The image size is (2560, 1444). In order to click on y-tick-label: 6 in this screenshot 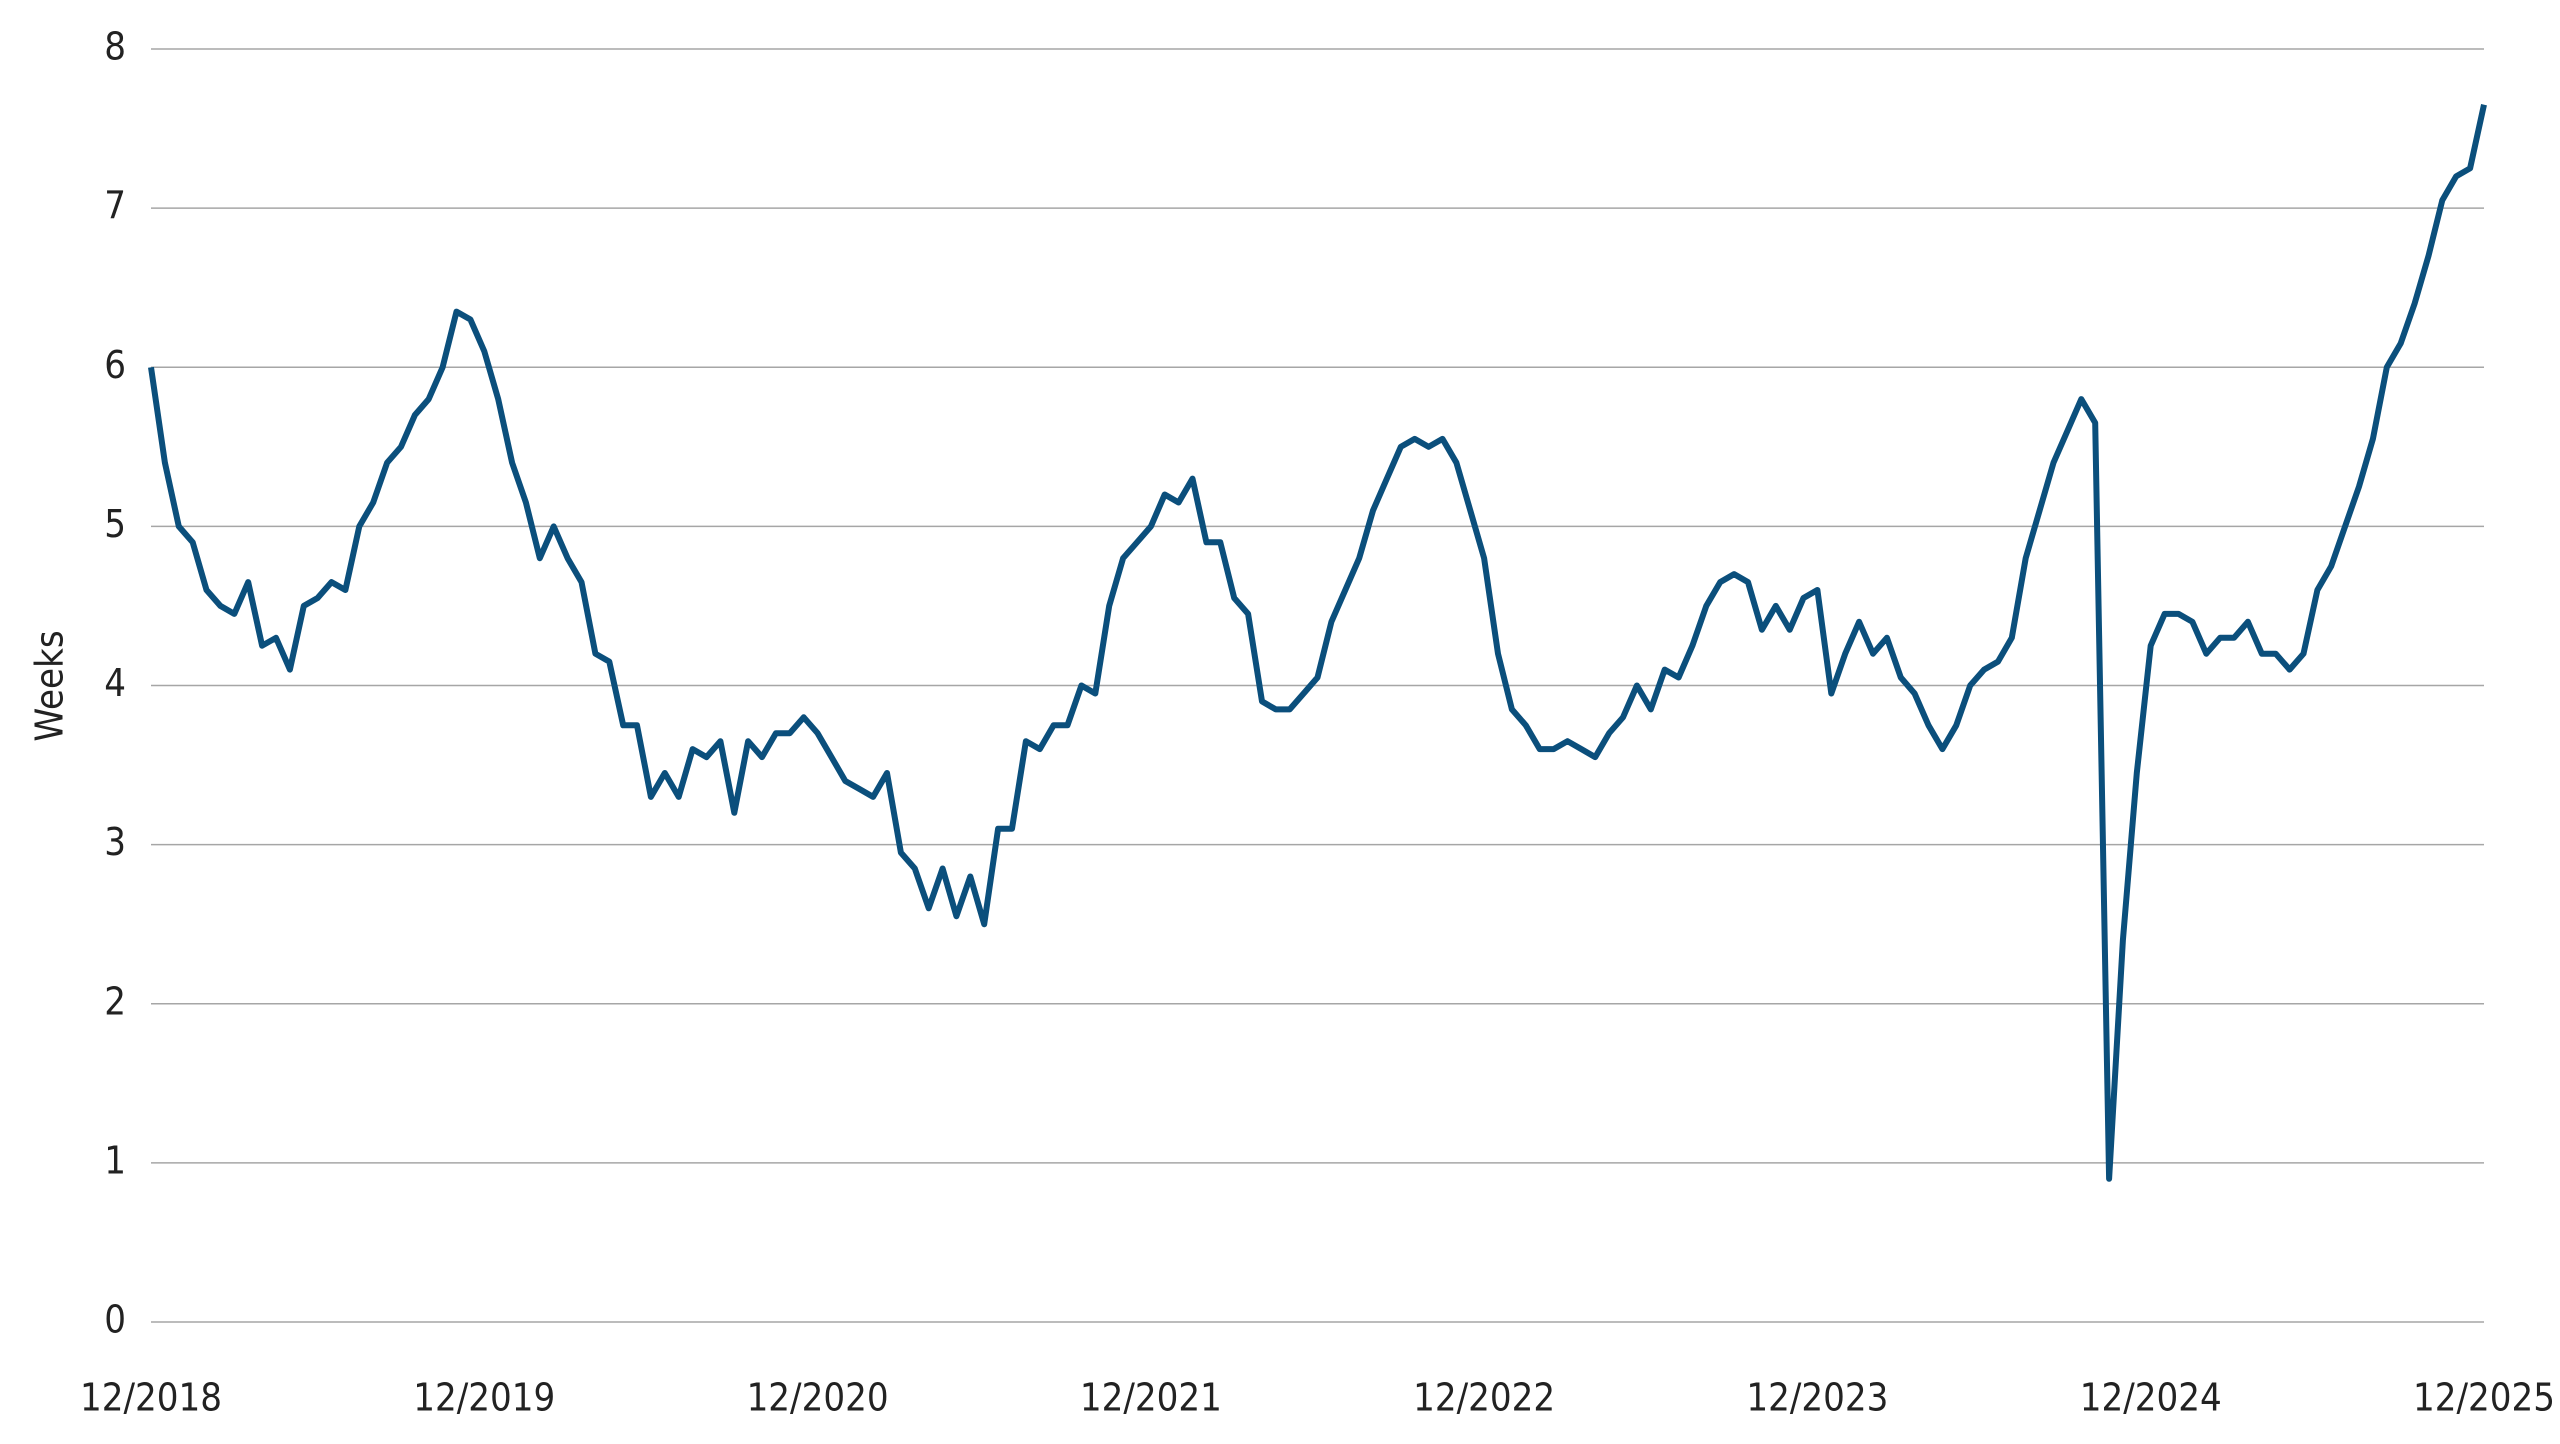, I will do `click(115, 365)`.